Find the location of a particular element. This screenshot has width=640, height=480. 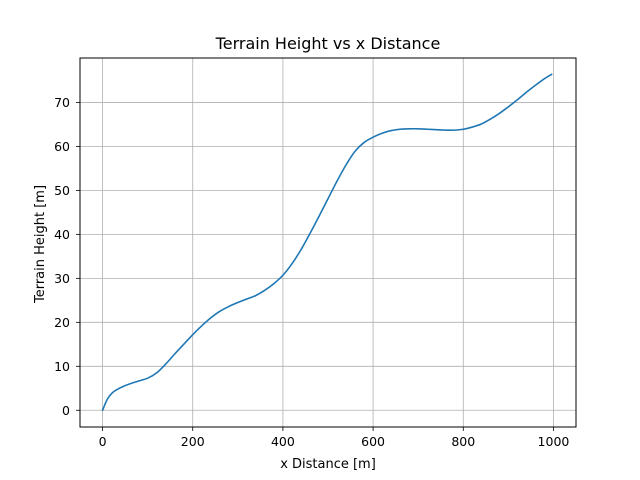

x-tick-label: 600 is located at coordinates (373, 441).